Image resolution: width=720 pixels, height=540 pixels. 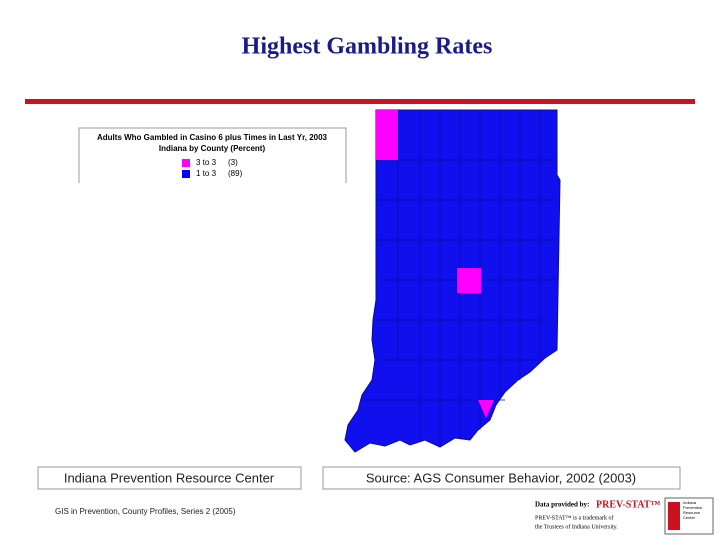 What do you see at coordinates (206, 162) in the screenshot?
I see `legend-label: 3 to 3` at bounding box center [206, 162].